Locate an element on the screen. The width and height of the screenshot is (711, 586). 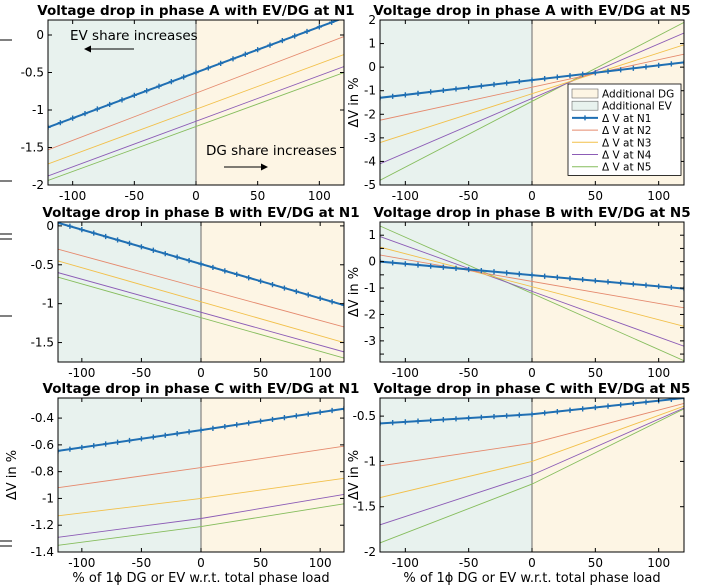
chart-title: Voltage drop in phase C with EV/DG at N5 is located at coordinates (532, 389).